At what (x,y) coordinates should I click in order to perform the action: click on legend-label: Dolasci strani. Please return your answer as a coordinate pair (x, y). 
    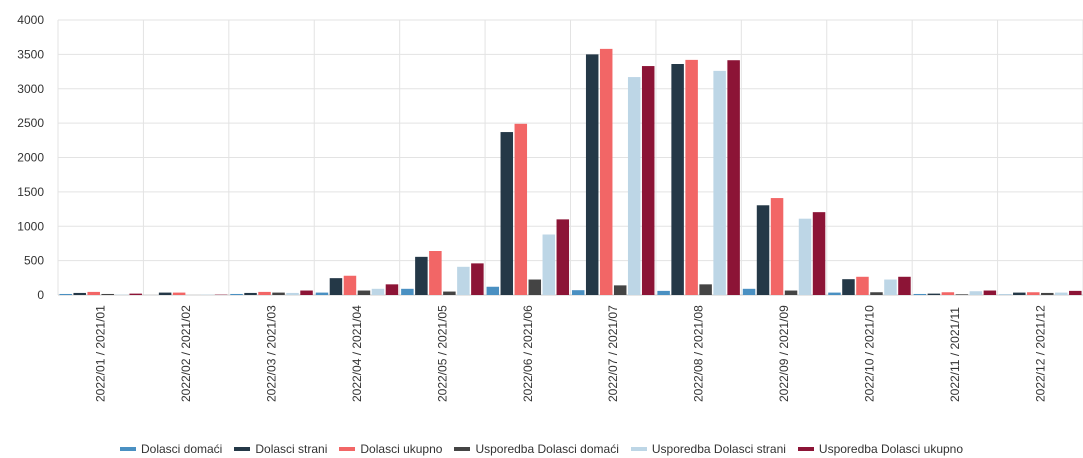
    Looking at the image, I should click on (291, 449).